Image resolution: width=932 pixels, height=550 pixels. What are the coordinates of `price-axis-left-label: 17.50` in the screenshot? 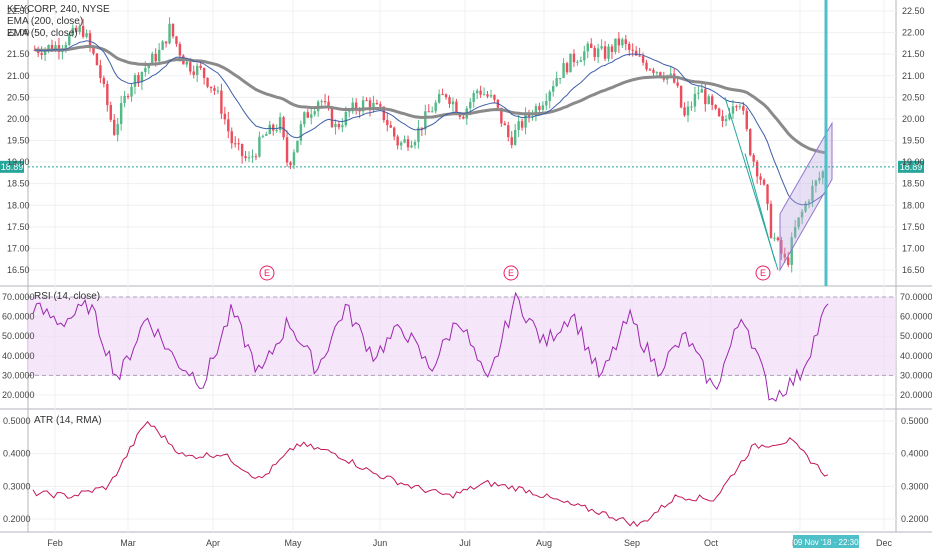 It's located at (18, 227).